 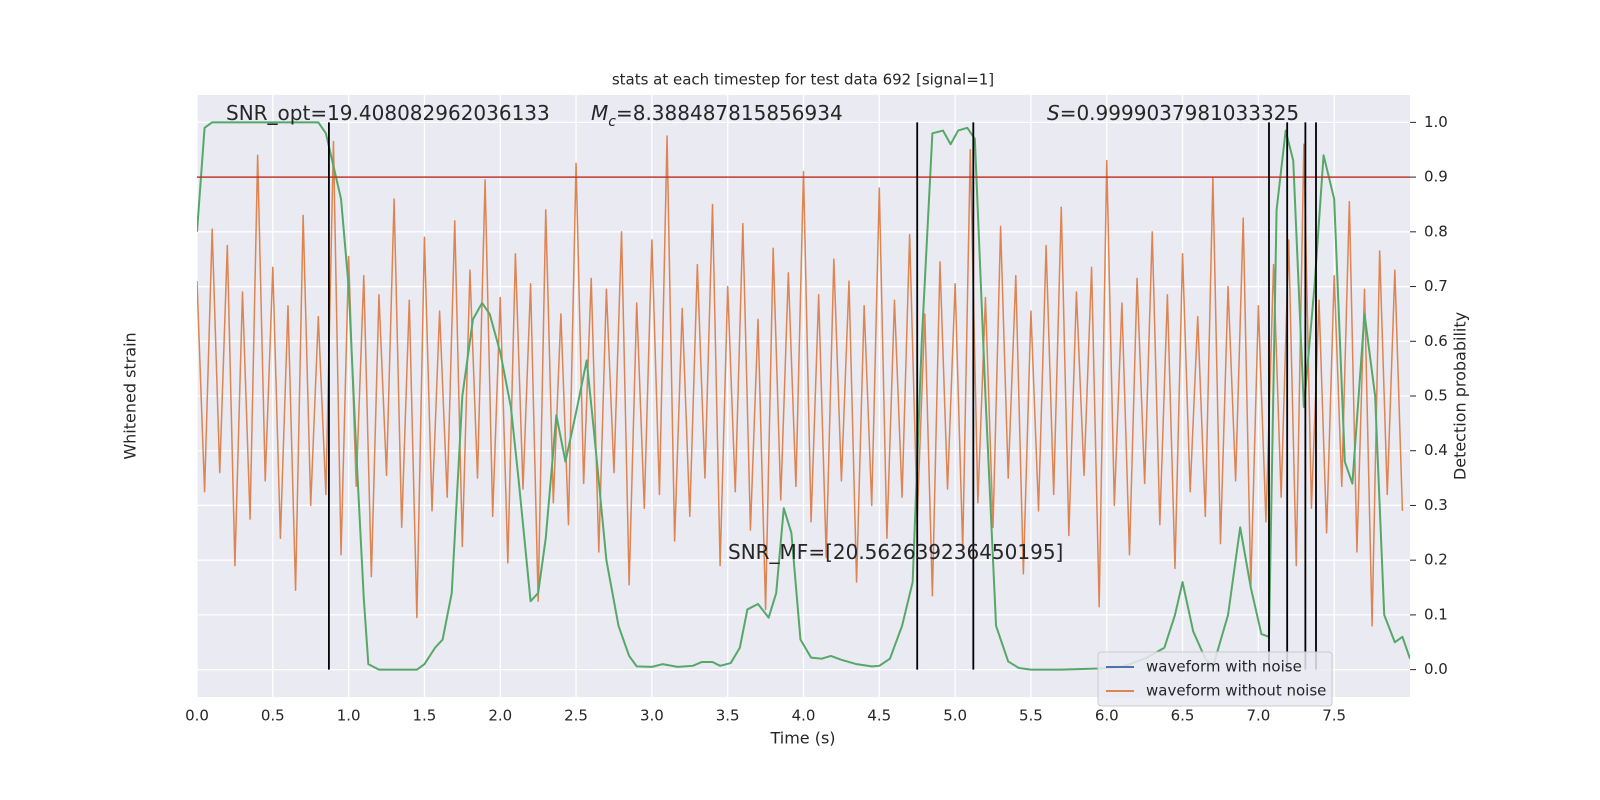 I want to click on legend-label: waveform with noise, so click(x=1224, y=667).